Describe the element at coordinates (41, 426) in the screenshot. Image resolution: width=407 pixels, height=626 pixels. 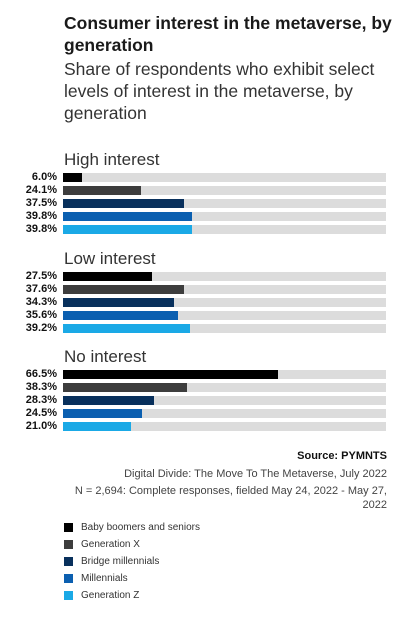
I see `value-label: 21.0%` at that location.